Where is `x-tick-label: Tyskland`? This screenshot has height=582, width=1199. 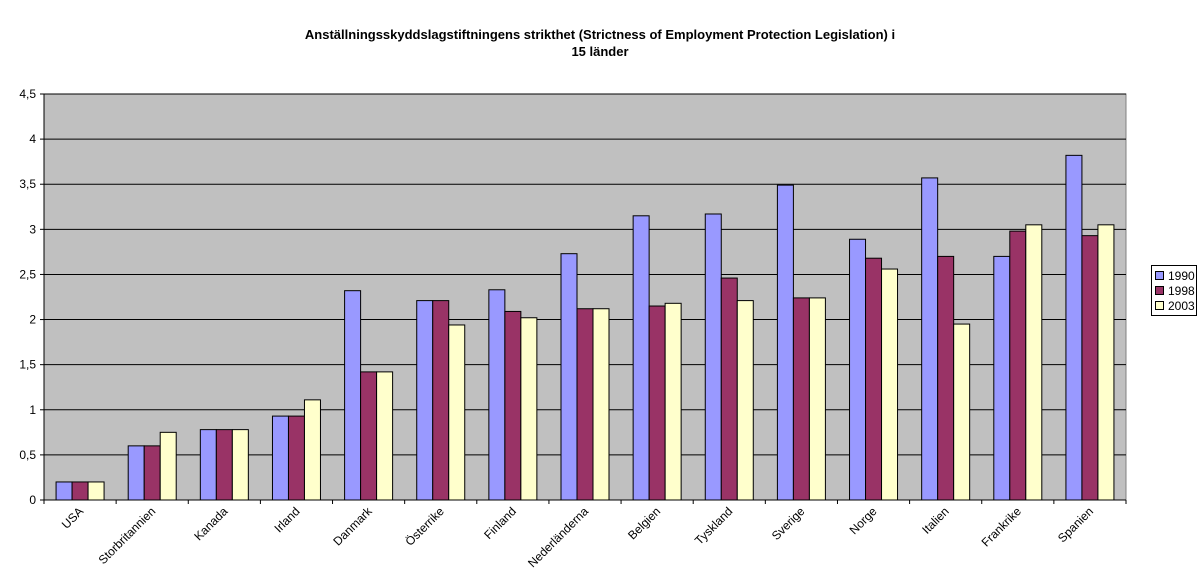
x-tick-label: Tyskland is located at coordinates (713, 525).